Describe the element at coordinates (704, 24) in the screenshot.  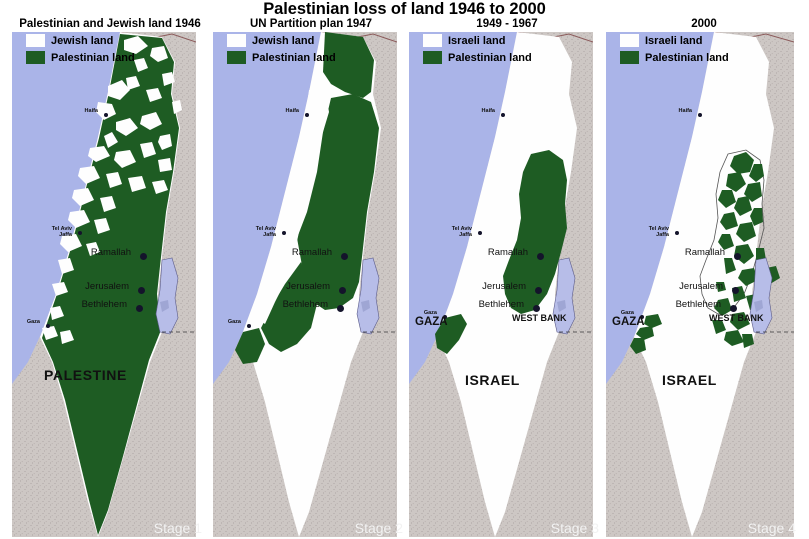
I see `panel-title-stage-4: 2000` at that location.